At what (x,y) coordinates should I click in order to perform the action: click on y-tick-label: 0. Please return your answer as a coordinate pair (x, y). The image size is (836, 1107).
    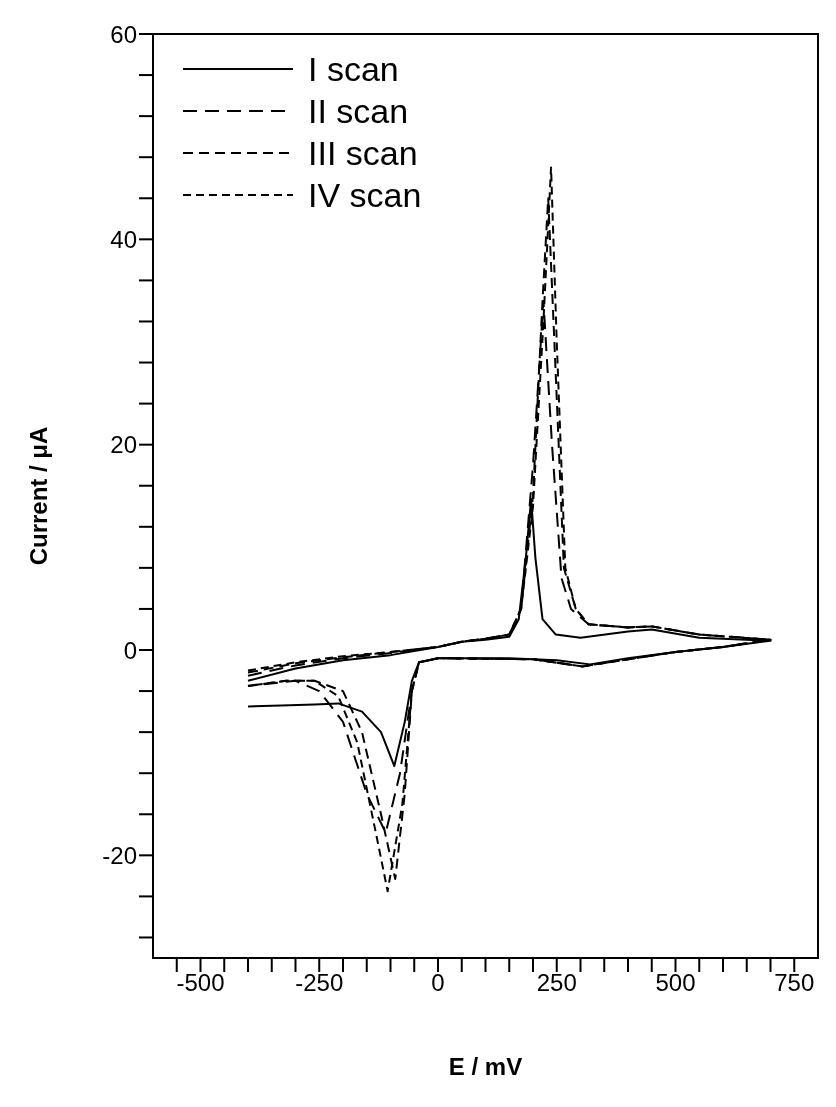
    Looking at the image, I should click on (130, 650).